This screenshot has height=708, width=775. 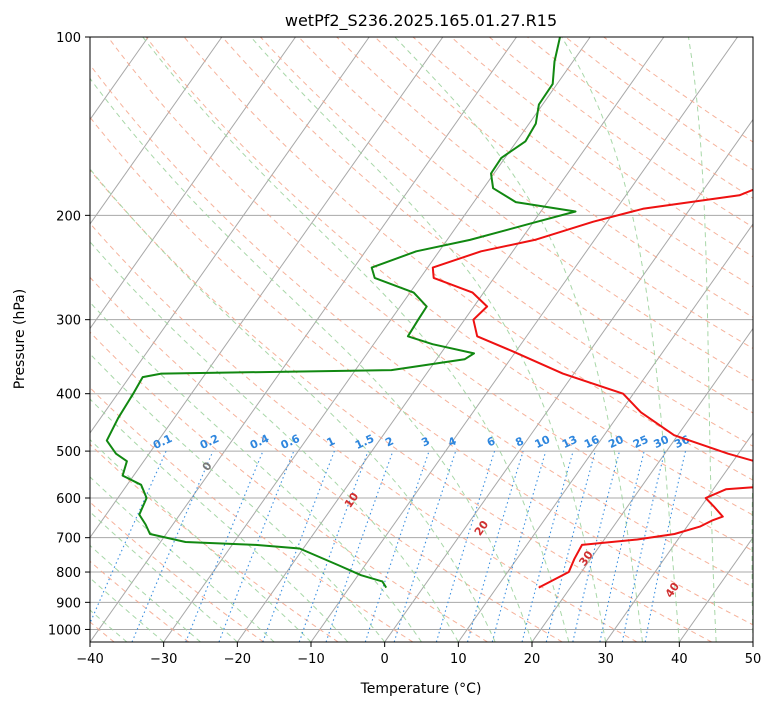 I want to click on x-tick-label: 0, so click(x=385, y=659).